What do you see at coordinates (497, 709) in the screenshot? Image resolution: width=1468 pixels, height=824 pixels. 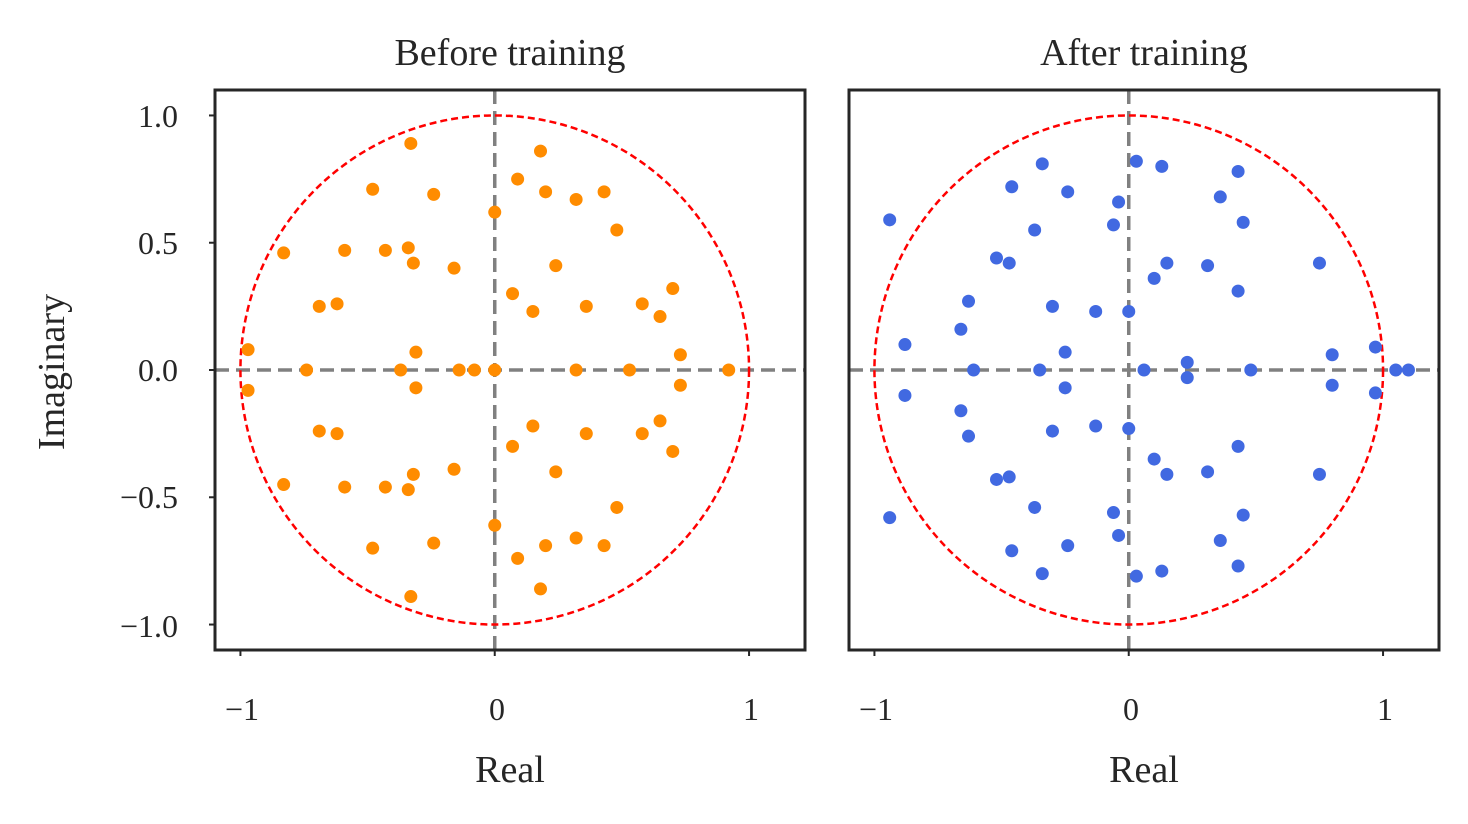 I see `x-tick-label: 0` at bounding box center [497, 709].